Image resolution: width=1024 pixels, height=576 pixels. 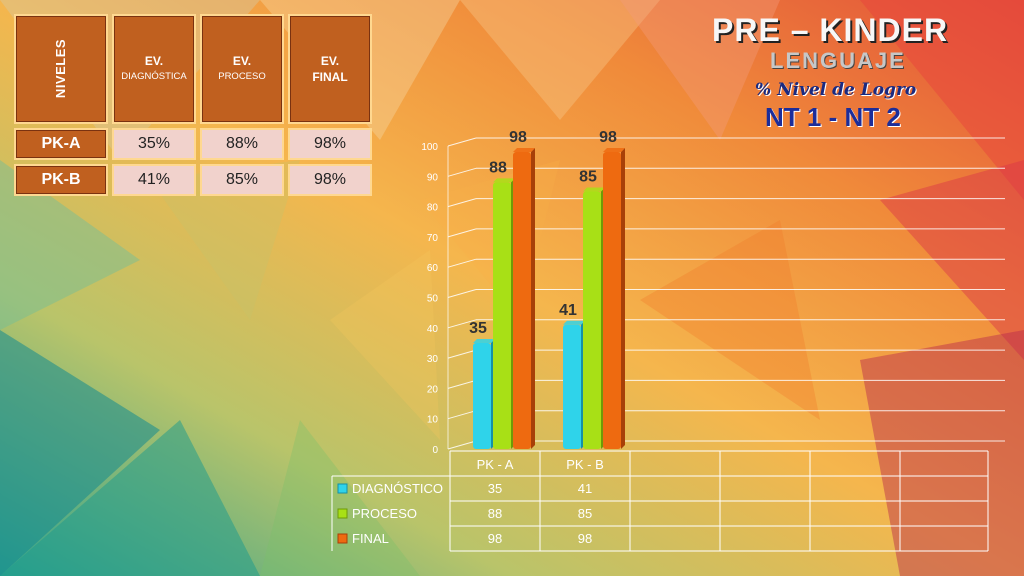 I want to click on y-tick-label: 30, so click(x=433, y=359).